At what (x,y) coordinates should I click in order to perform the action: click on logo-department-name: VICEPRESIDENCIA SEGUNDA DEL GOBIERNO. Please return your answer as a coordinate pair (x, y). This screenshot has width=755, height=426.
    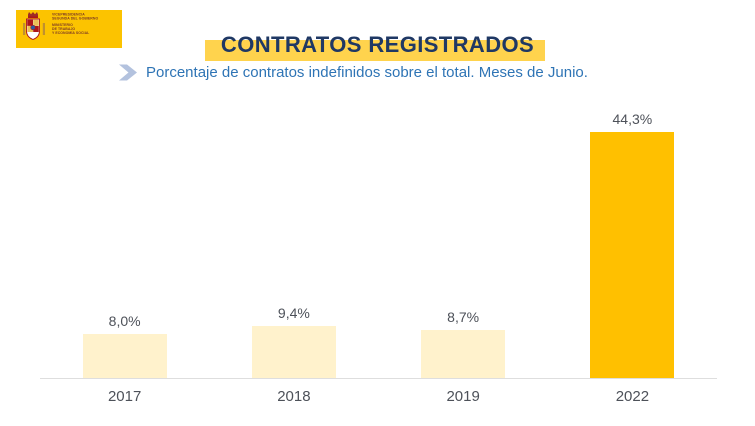
    Looking at the image, I should click on (87, 17).